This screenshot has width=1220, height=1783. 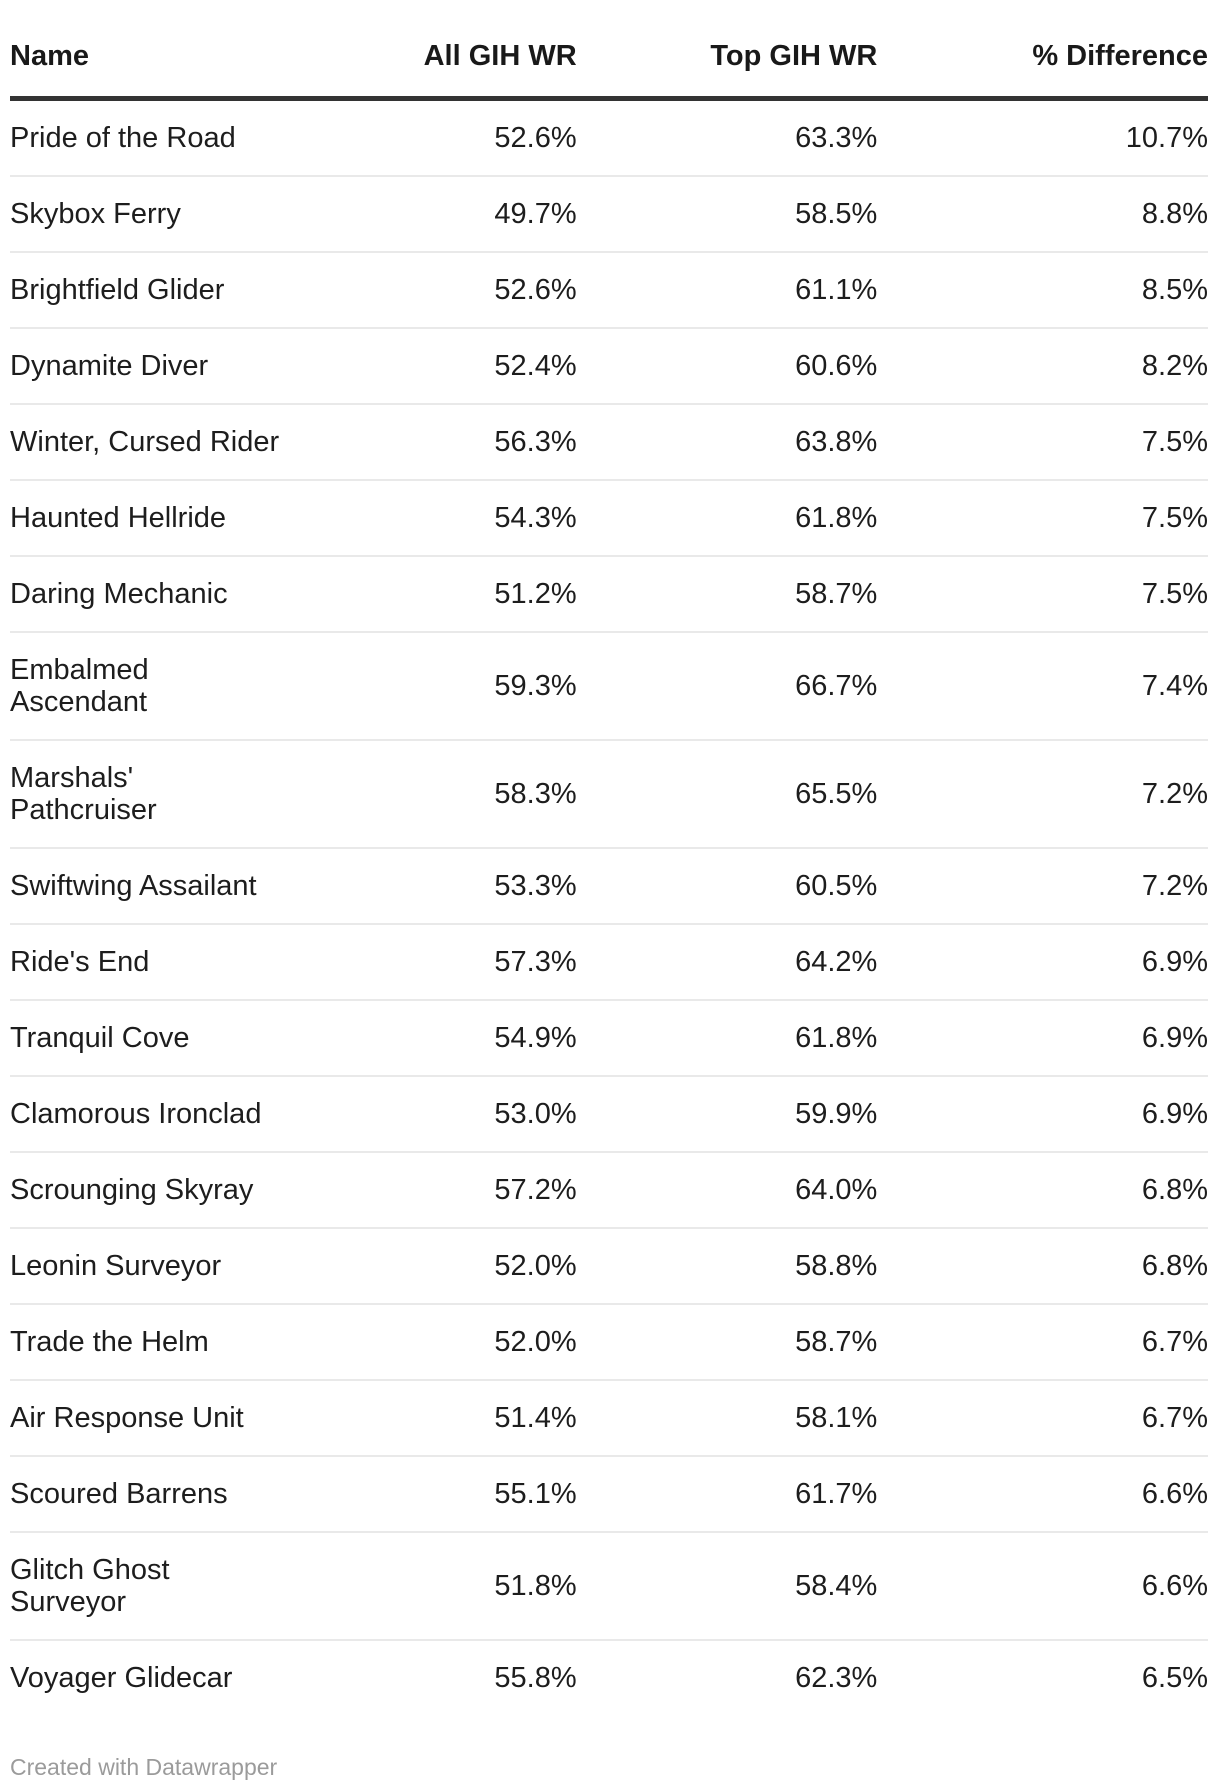 I want to click on top-gih-wr-cell: 58.1%, so click(x=727, y=1418).